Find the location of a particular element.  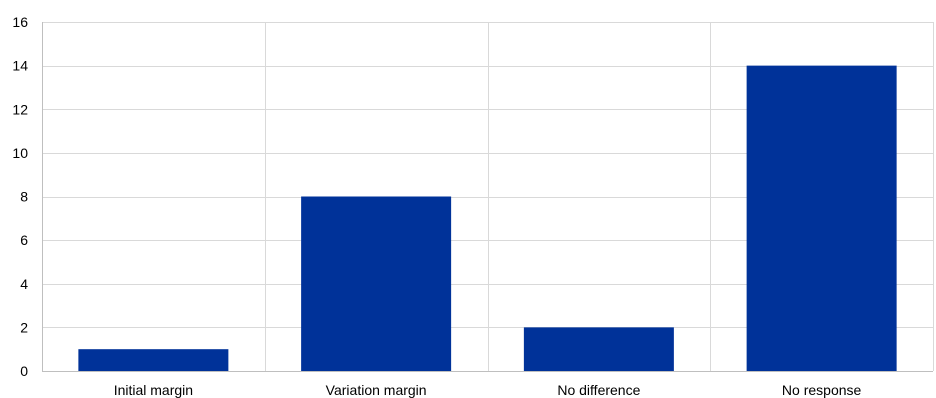

y-tick-label: 10 is located at coordinates (20, 153).